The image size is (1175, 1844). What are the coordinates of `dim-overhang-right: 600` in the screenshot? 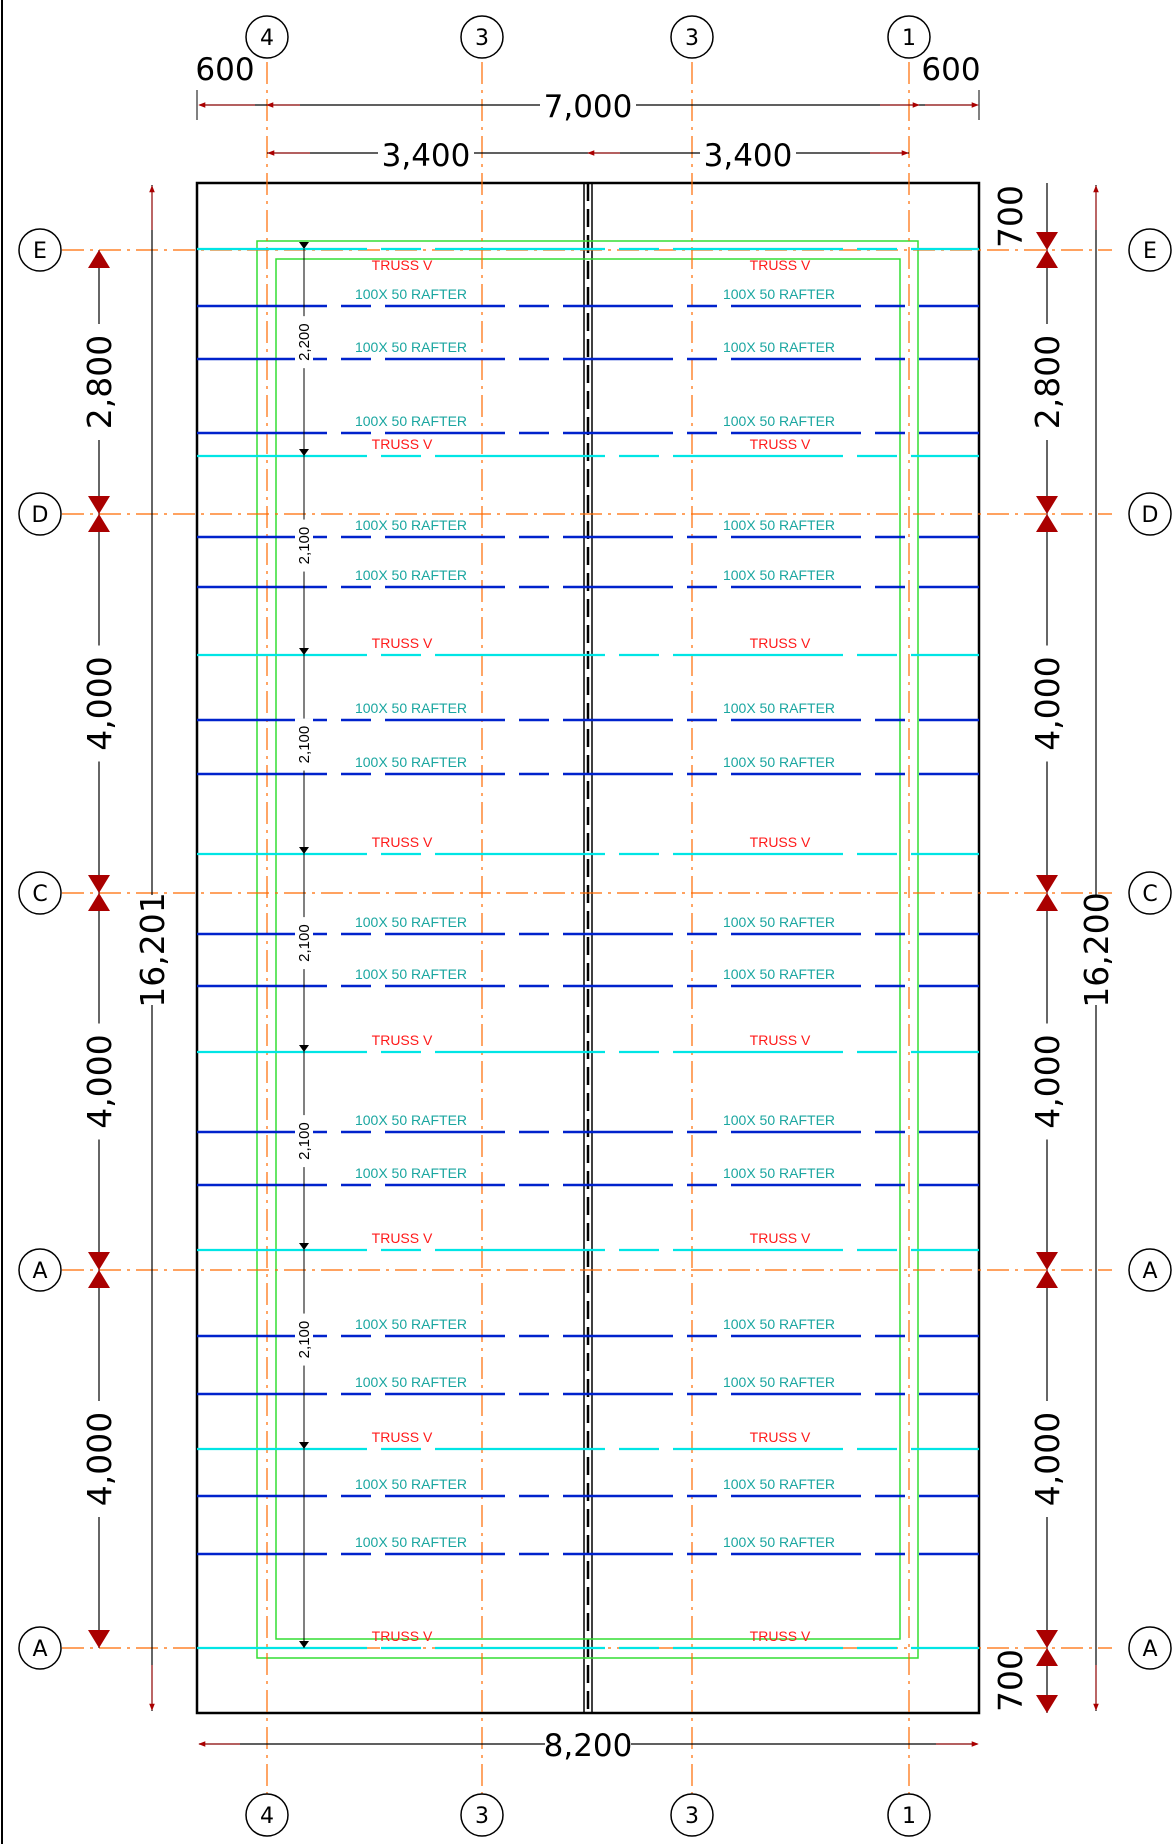 It's located at (950, 70).